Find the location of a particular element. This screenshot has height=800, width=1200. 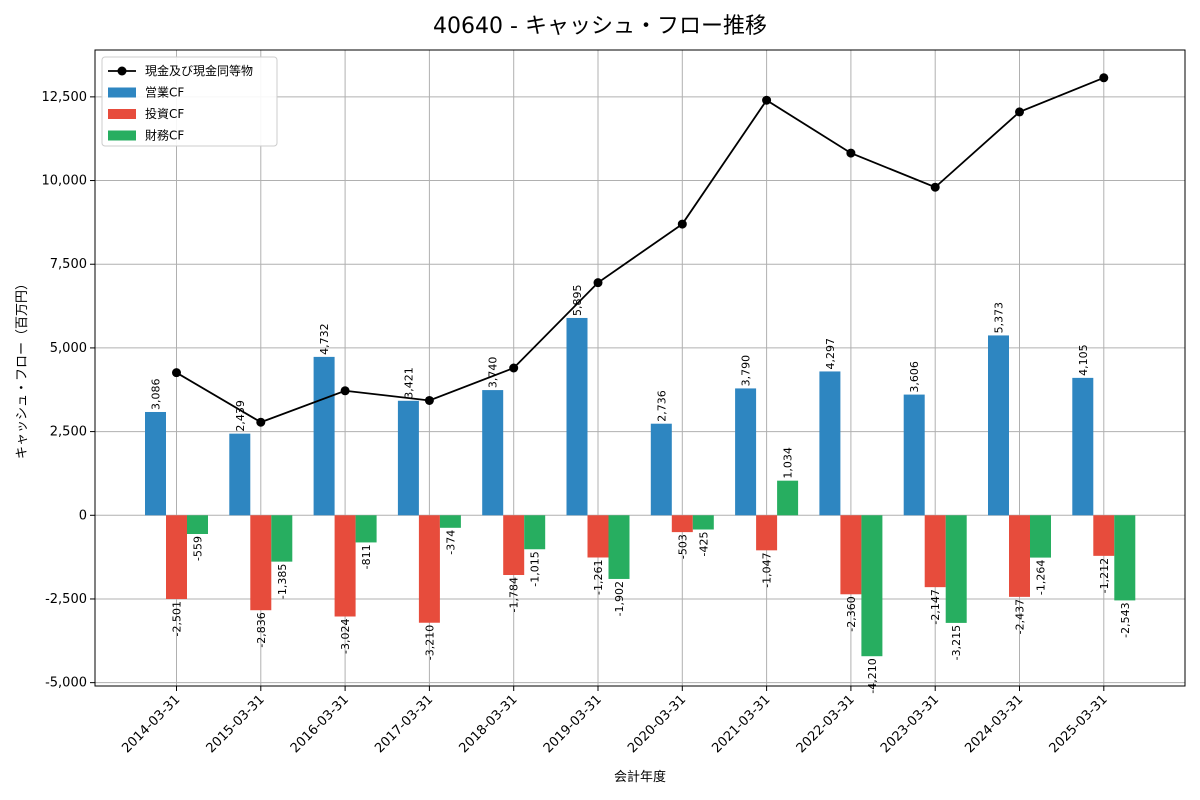

x-axis-label: 会計年度 is located at coordinates (640, 777).